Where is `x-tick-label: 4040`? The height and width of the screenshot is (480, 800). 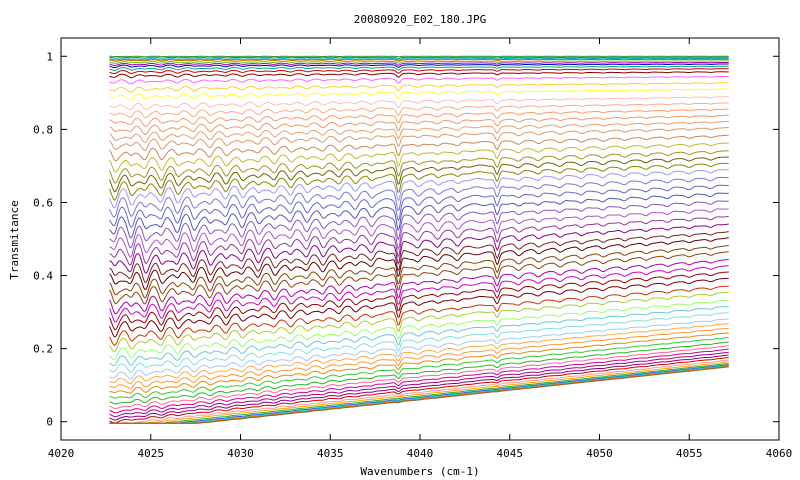
x-tick-label: 4040 is located at coordinates (420, 453).